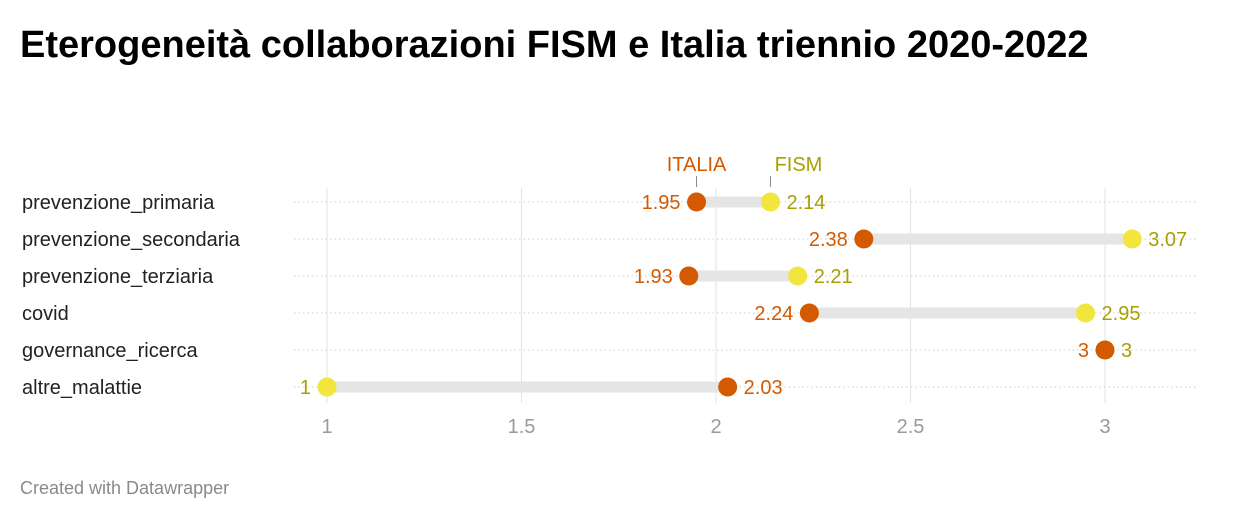 The image size is (1240, 524). What do you see at coordinates (118, 203) in the screenshot?
I see `row-label-prevenzione_primaria: prevenzione_primaria` at bounding box center [118, 203].